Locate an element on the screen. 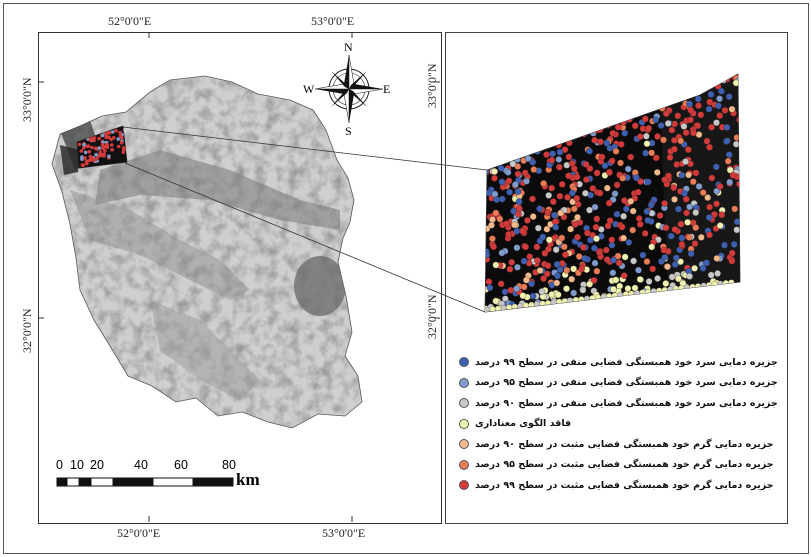 This screenshot has height=557, width=811. lon-label-top-right: 53°0'0"E is located at coordinates (333, 21).